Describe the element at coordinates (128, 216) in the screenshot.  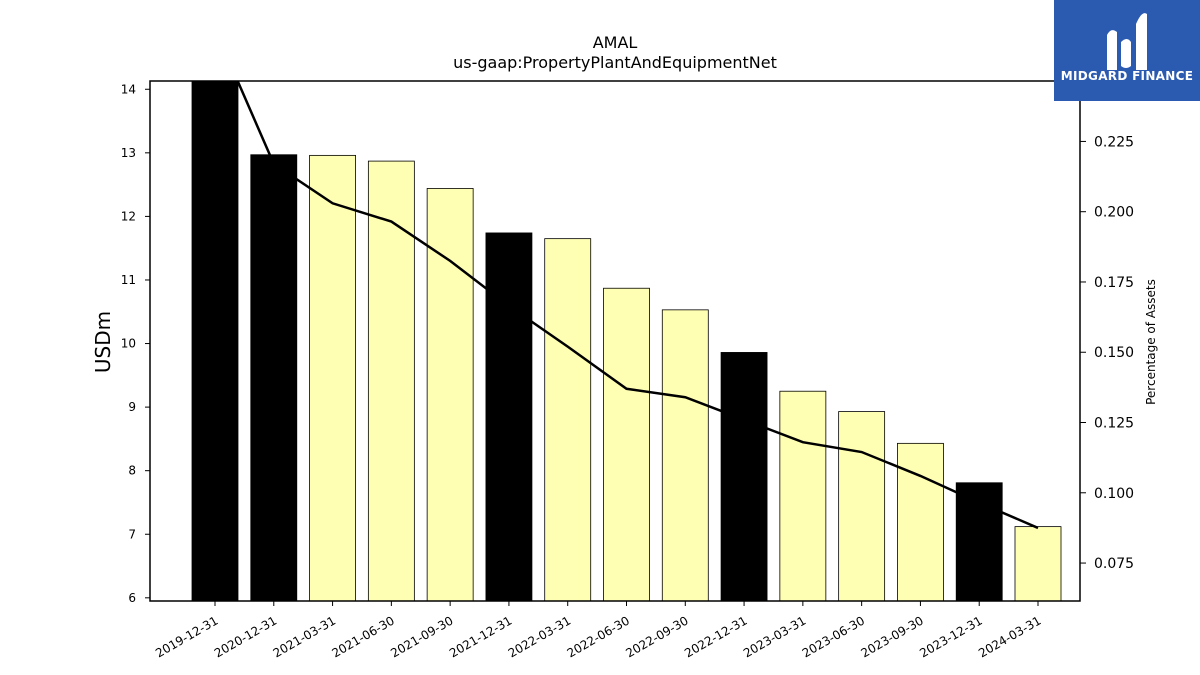
I see `y-tick-label: 12` at that location.